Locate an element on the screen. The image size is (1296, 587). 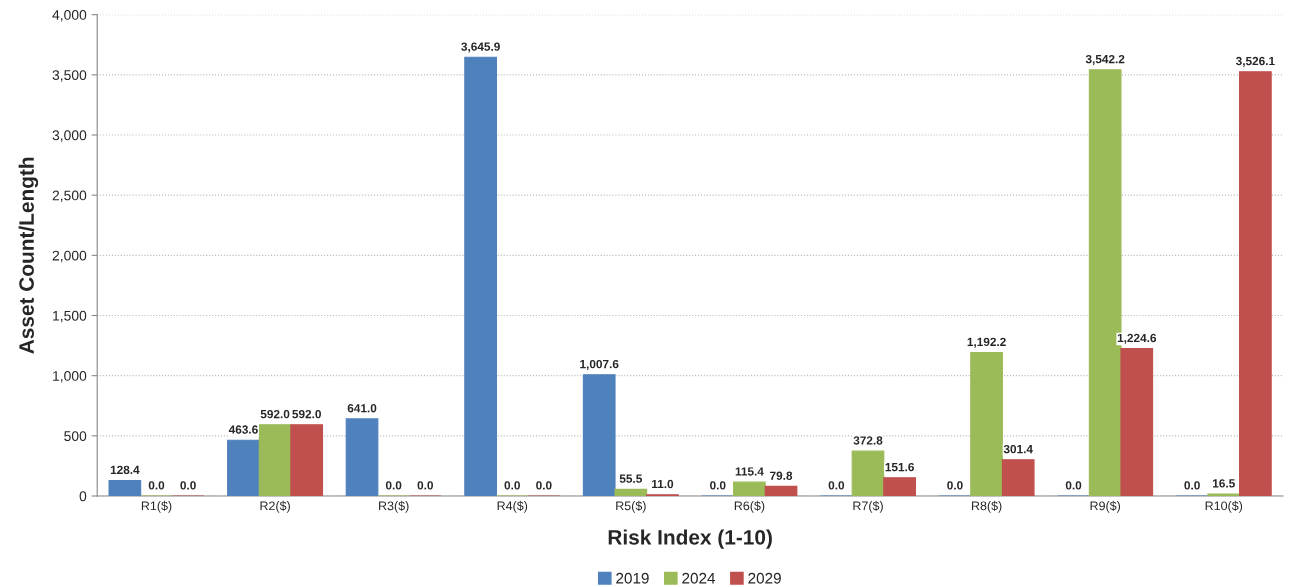
y-tick-label: 4,000 is located at coordinates (69, 16).